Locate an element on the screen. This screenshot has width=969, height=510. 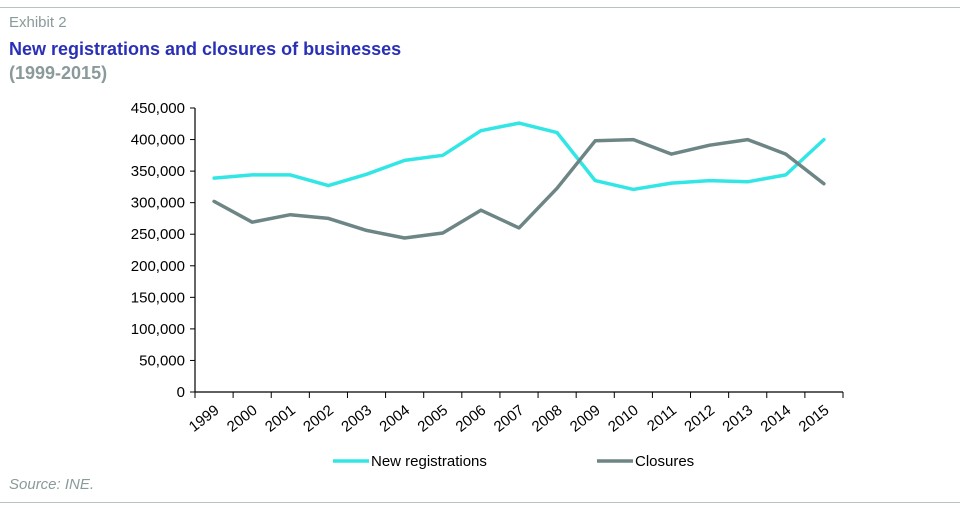
x-tick-label: 2000 is located at coordinates (242, 419).